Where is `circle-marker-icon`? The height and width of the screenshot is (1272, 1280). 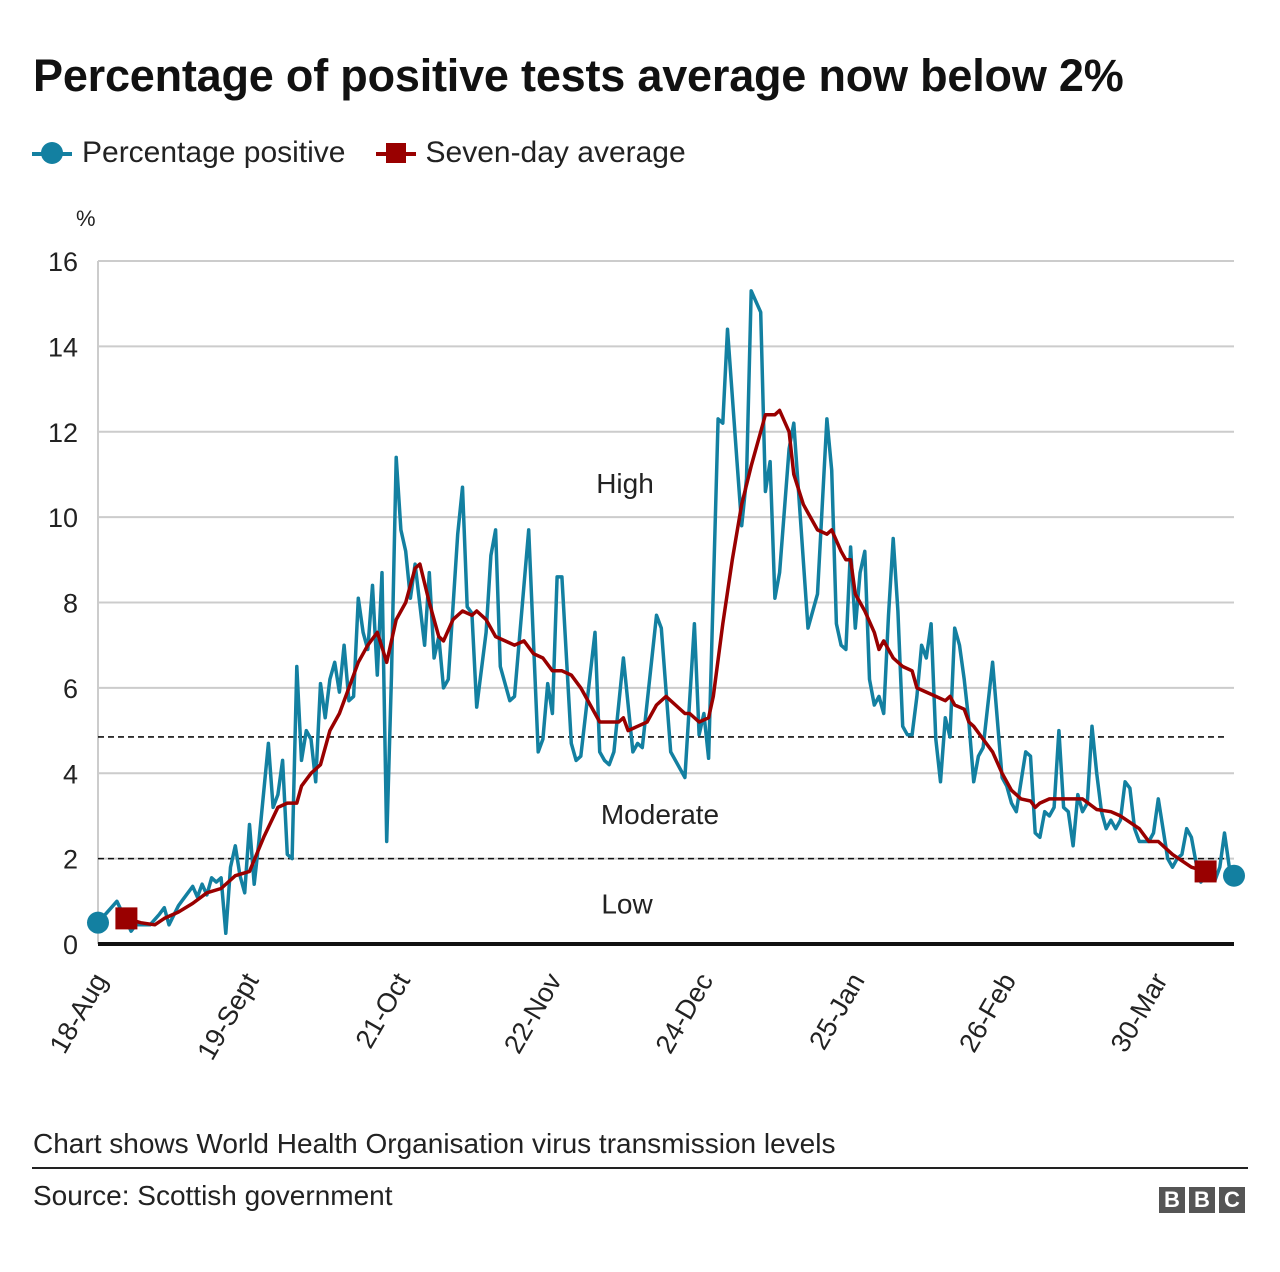
circle-marker-icon is located at coordinates (52, 153).